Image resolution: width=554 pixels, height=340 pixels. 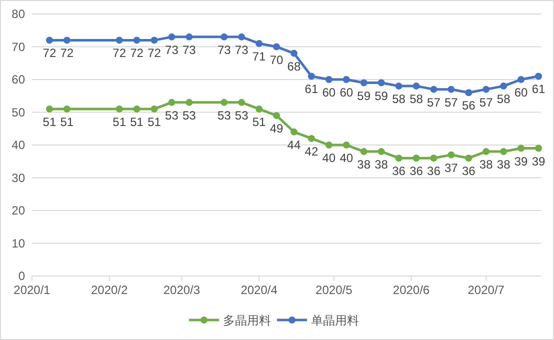 I want to click on x-tick-label: 2020/6, so click(x=411, y=290).